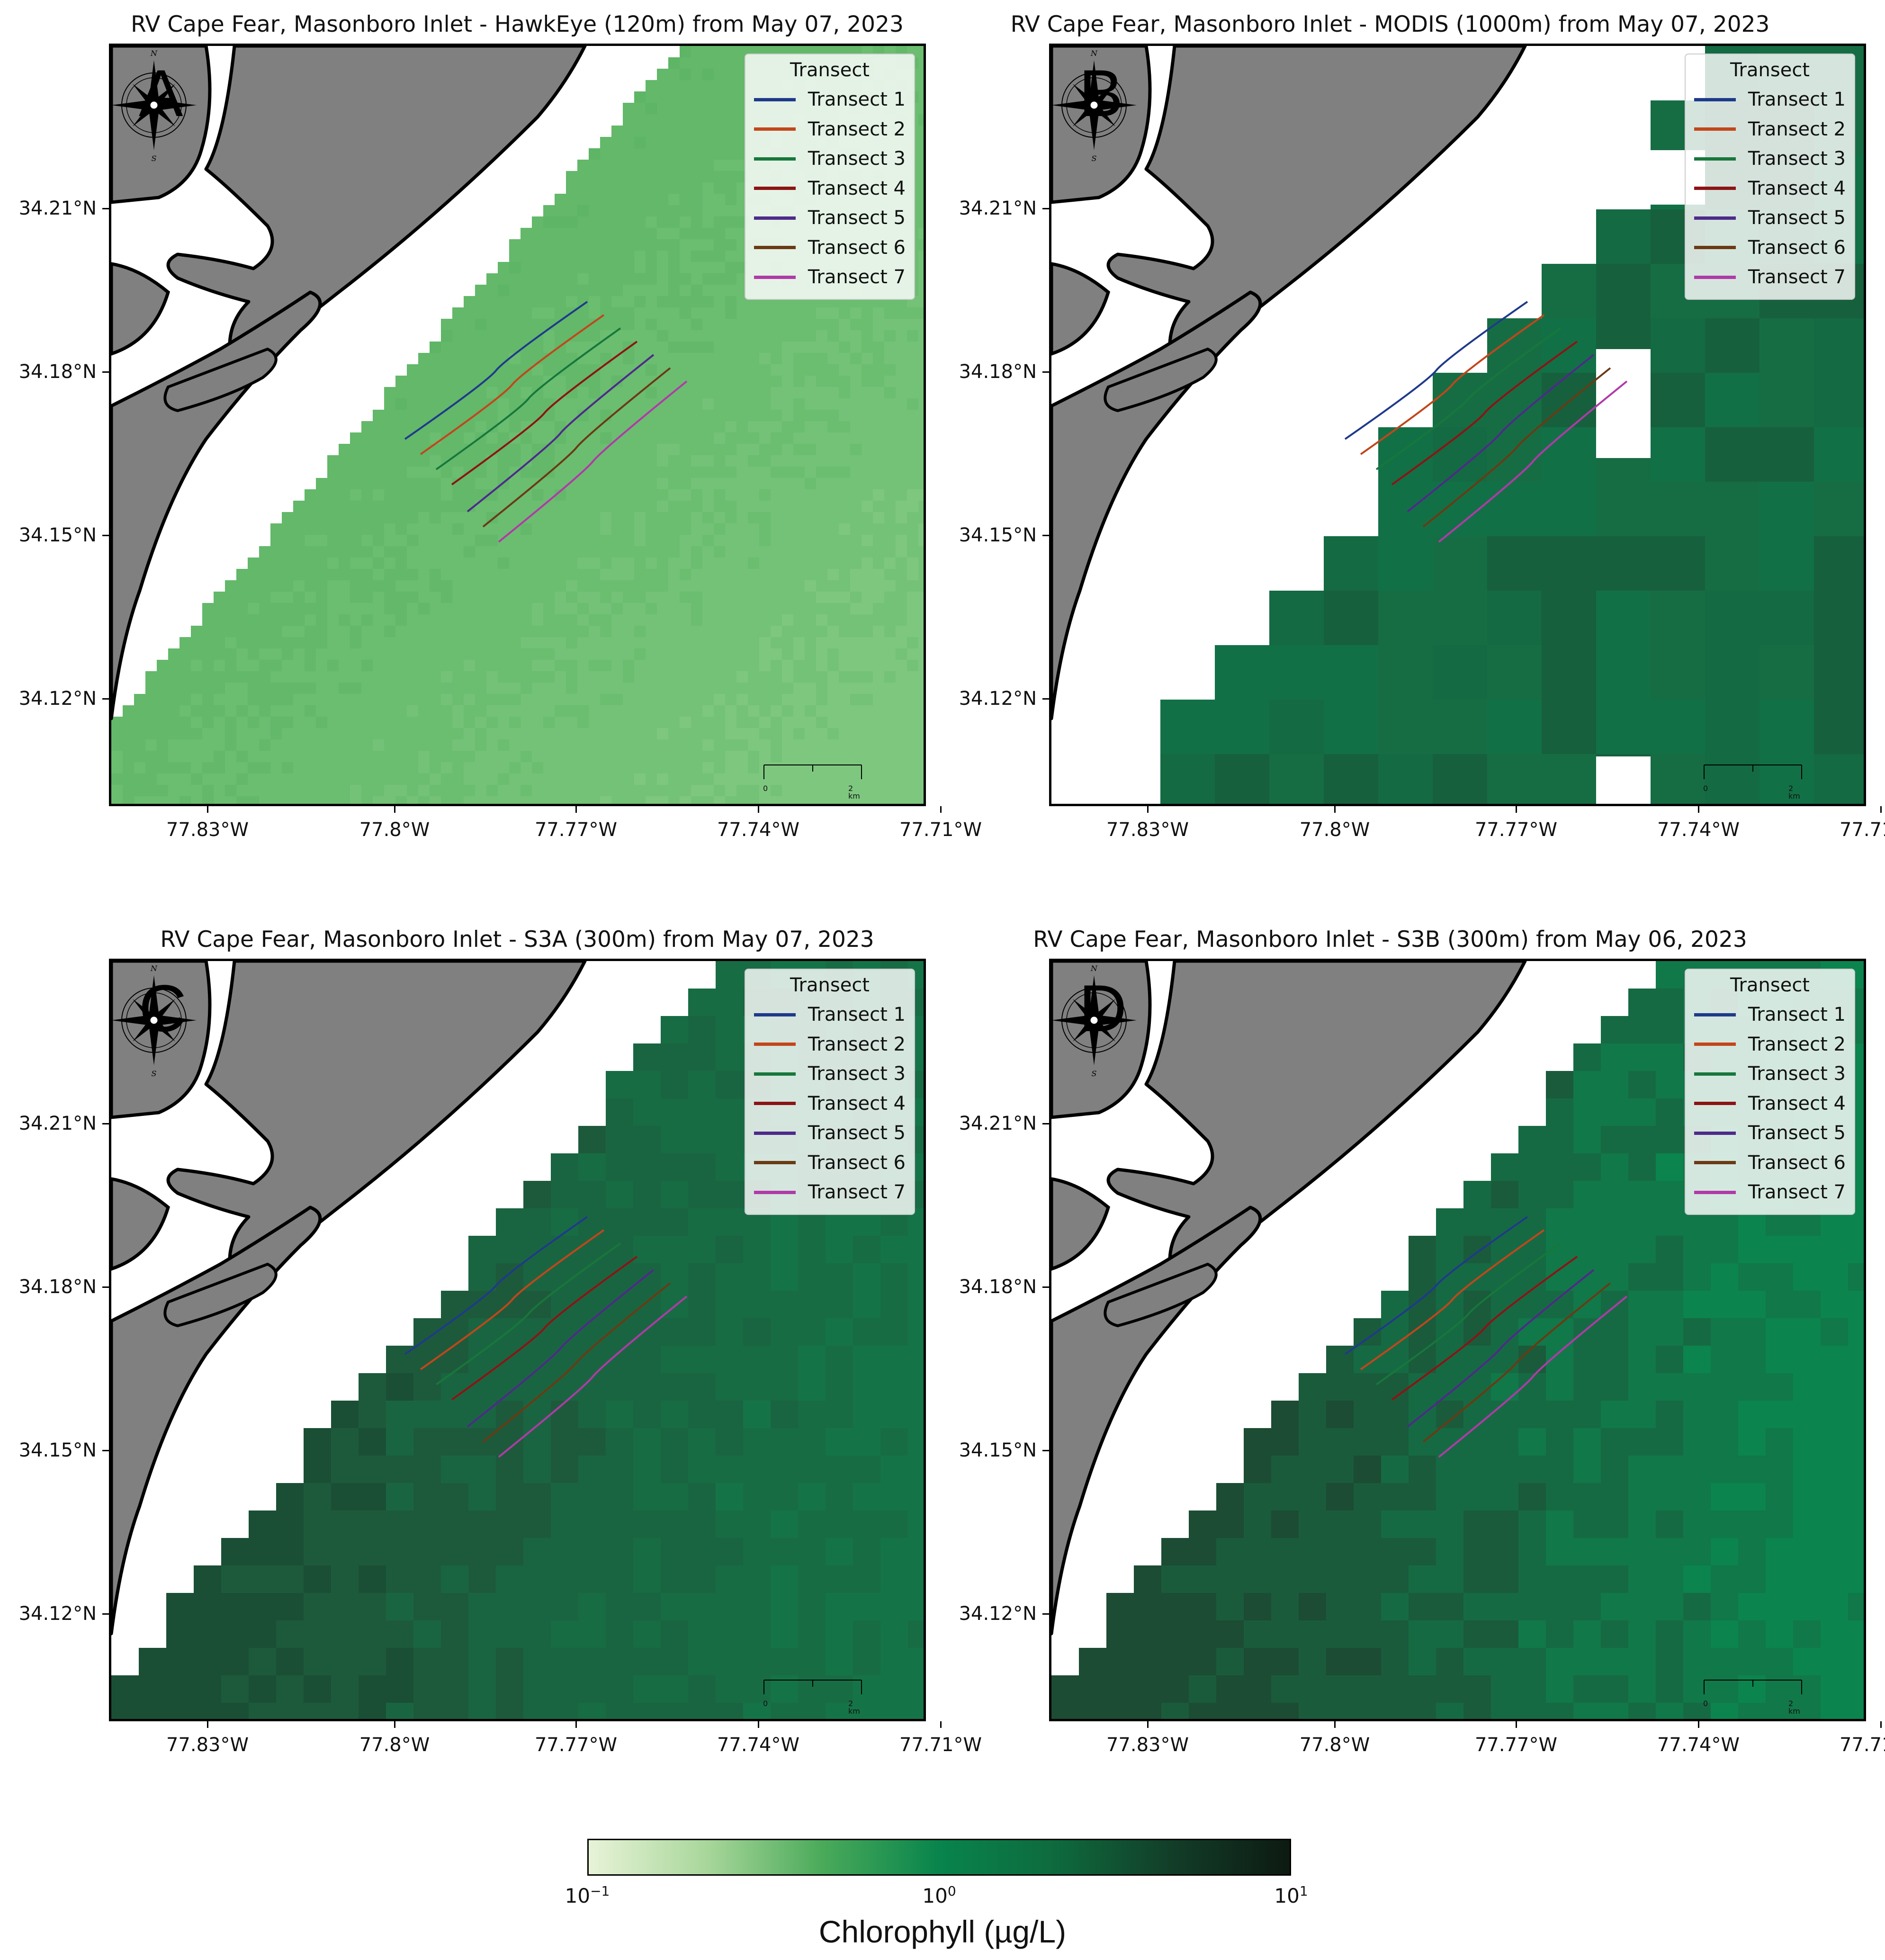  What do you see at coordinates (105, 535) in the screenshot?
I see `lat-tick` at bounding box center [105, 535].